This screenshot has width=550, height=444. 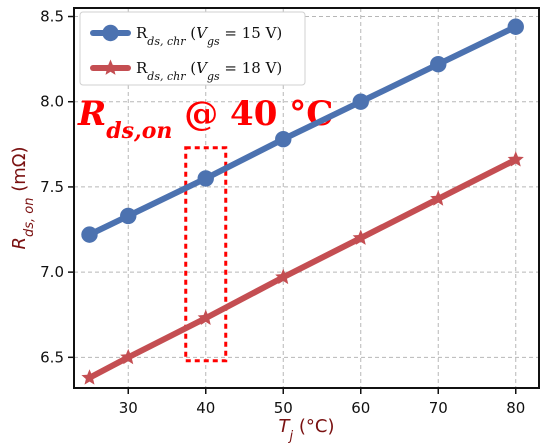 What do you see at coordinates (251, 68) in the screenshot?
I see `legend-label-2-end: = 18 V)` at bounding box center [251, 68].